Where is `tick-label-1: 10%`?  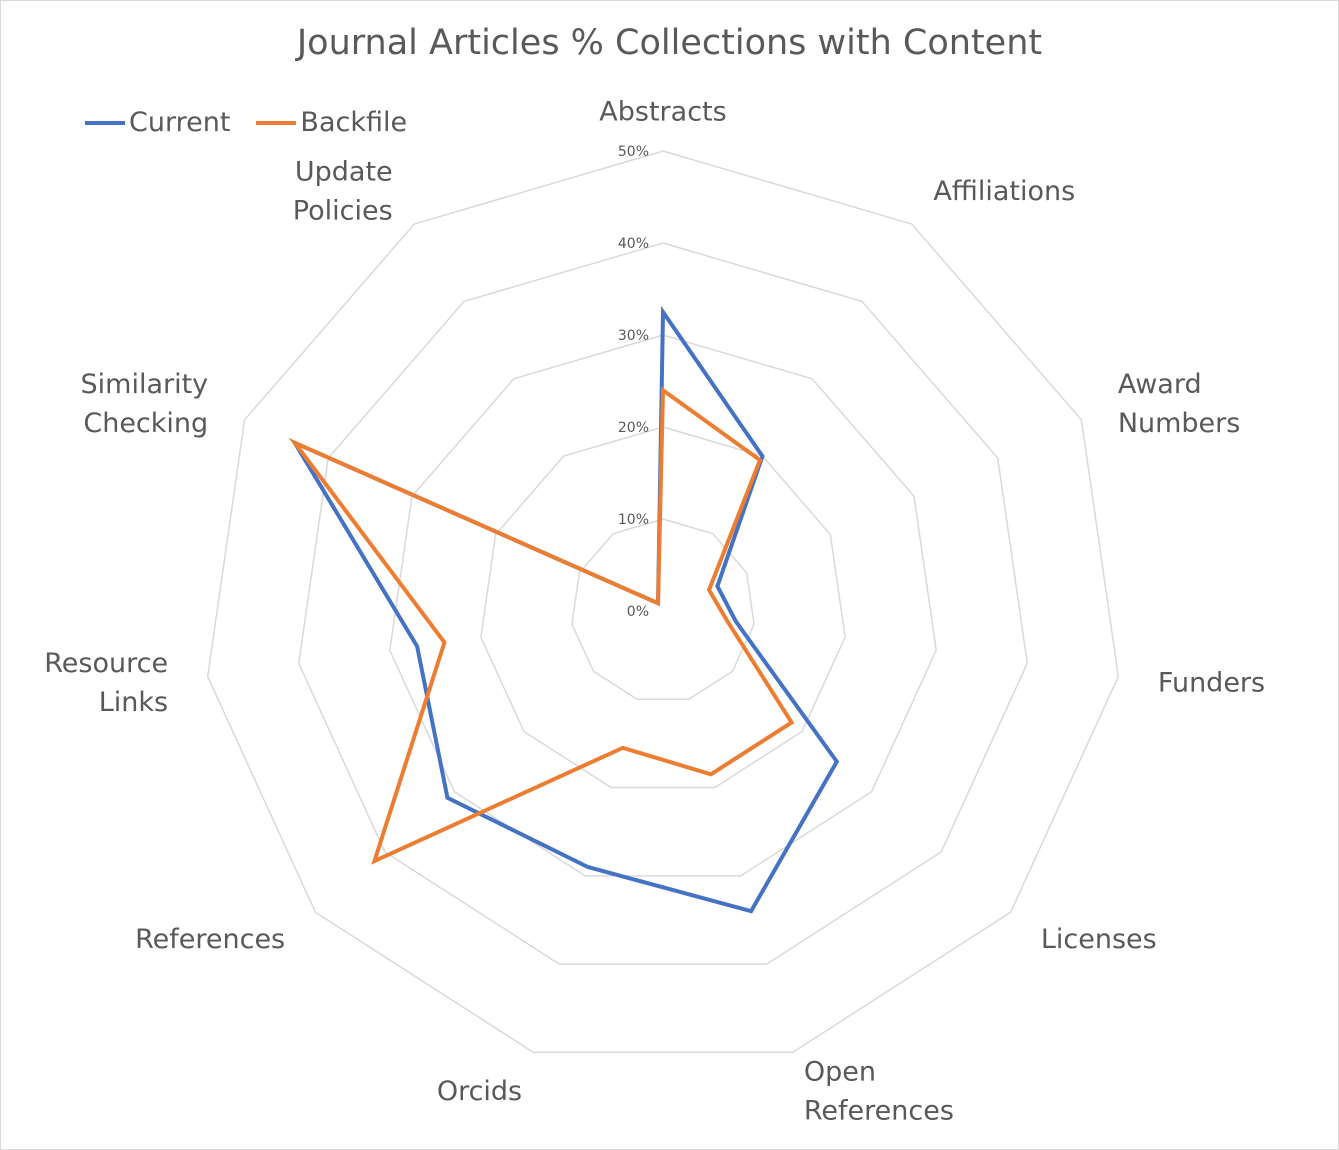
tick-label-1: 10% is located at coordinates (633, 520).